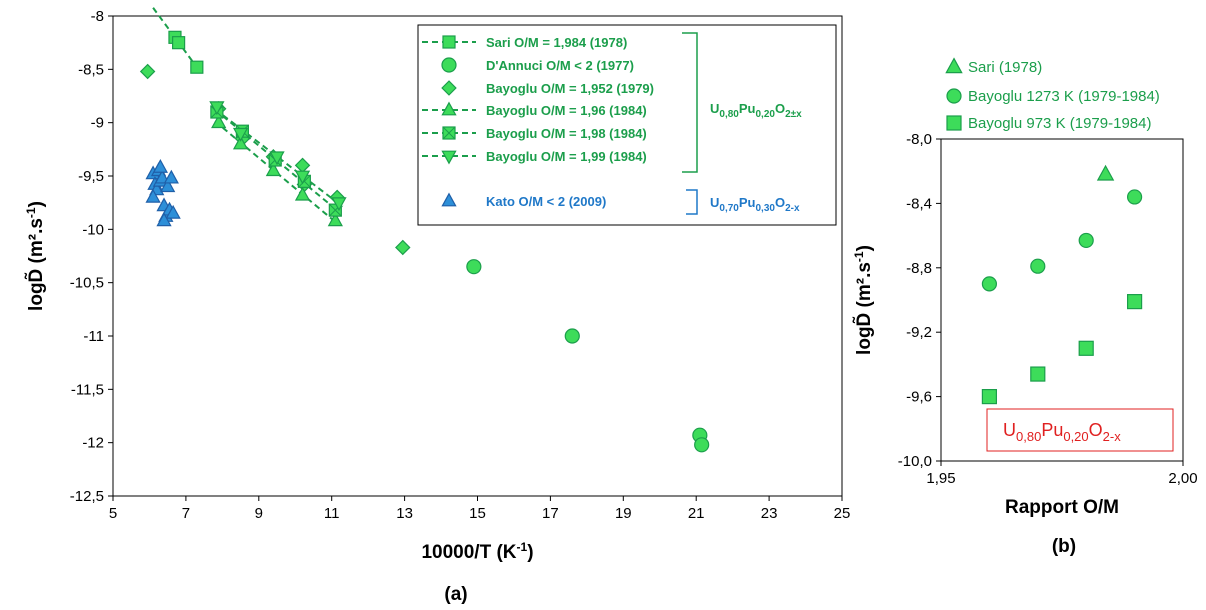  What do you see at coordinates (186, 513) in the screenshot?
I see `x-tick-label-a: 7` at bounding box center [186, 513].